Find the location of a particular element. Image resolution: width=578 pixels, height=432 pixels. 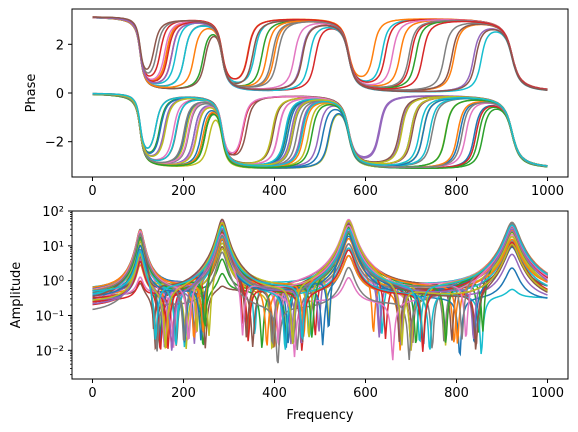

y-tick-label: 0 is located at coordinates (60, 94).